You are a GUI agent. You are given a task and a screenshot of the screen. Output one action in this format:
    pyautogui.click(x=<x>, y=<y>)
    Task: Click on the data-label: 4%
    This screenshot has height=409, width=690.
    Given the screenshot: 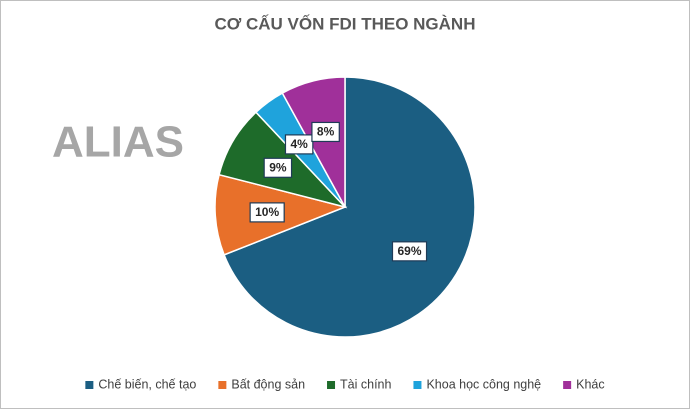 What is the action you would take?
    pyautogui.click(x=299, y=144)
    